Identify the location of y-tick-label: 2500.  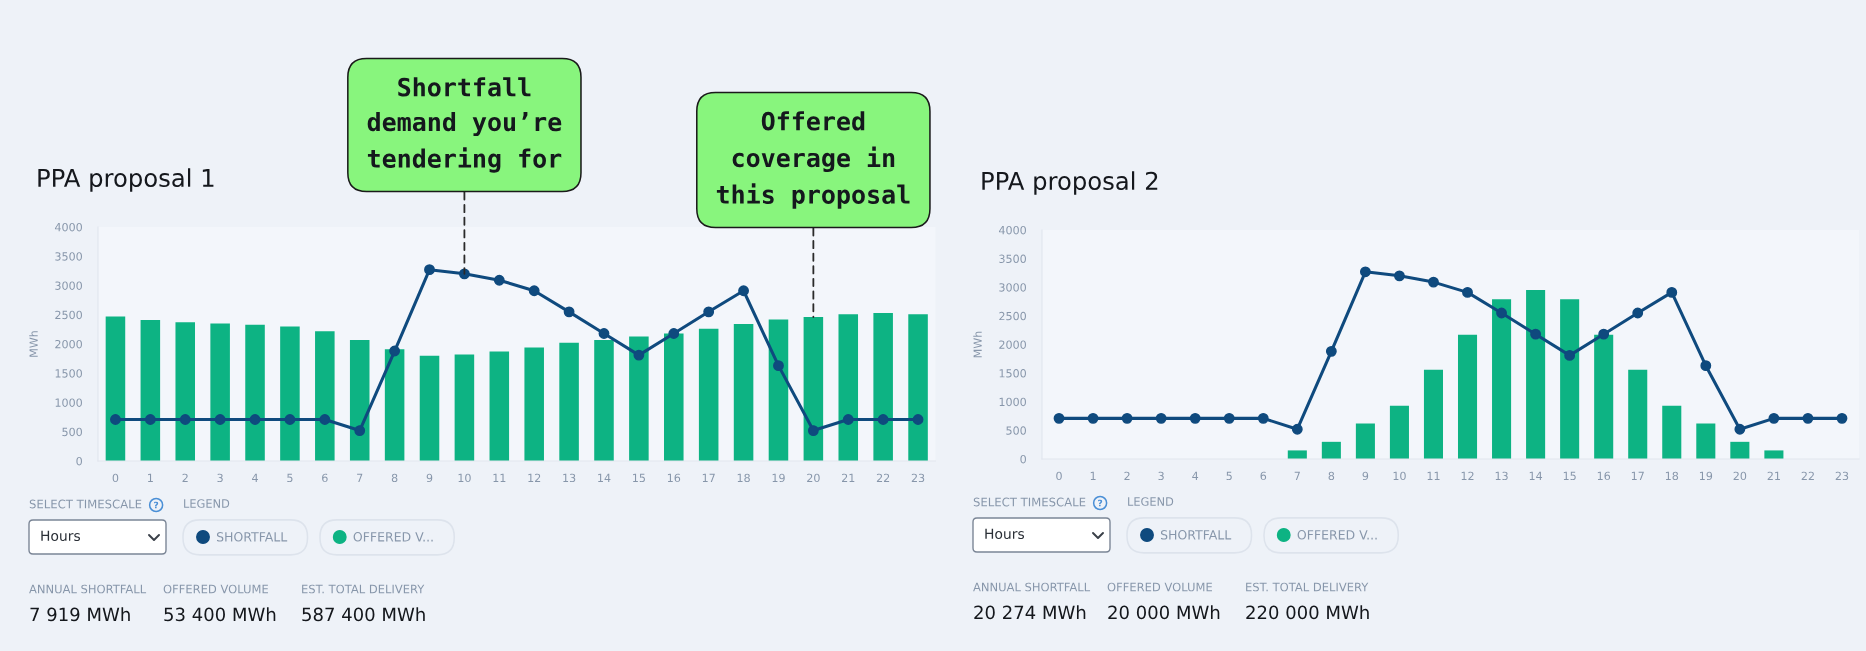
(68, 315).